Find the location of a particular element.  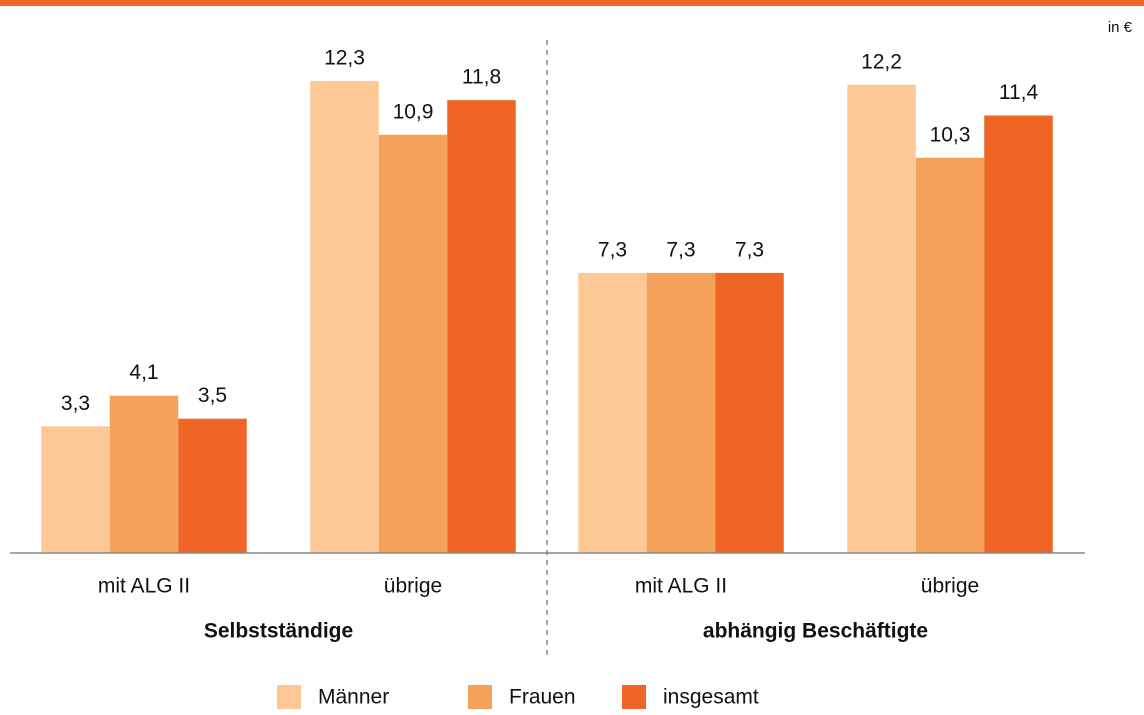

value-label: 12,2 is located at coordinates (881, 61).